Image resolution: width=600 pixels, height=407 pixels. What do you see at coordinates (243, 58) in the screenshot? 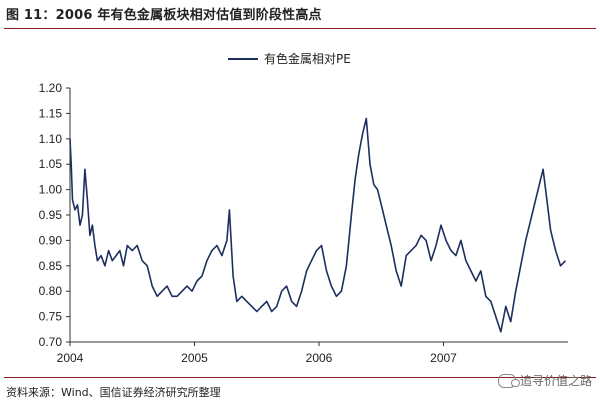
I see `legend-swatch` at bounding box center [243, 58].